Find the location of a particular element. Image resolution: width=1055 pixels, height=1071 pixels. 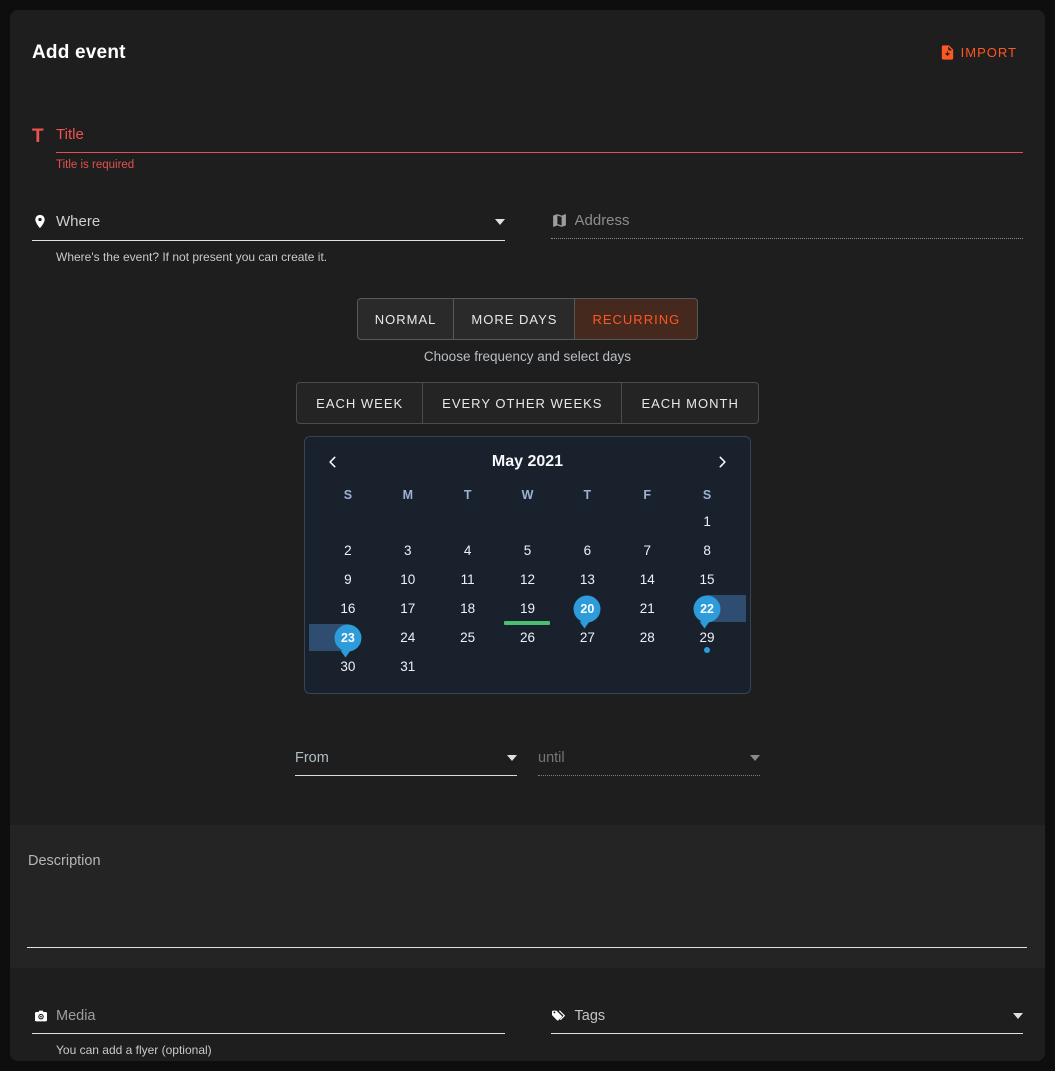

calendar-header: May 2021 is located at coordinates (527, 462).